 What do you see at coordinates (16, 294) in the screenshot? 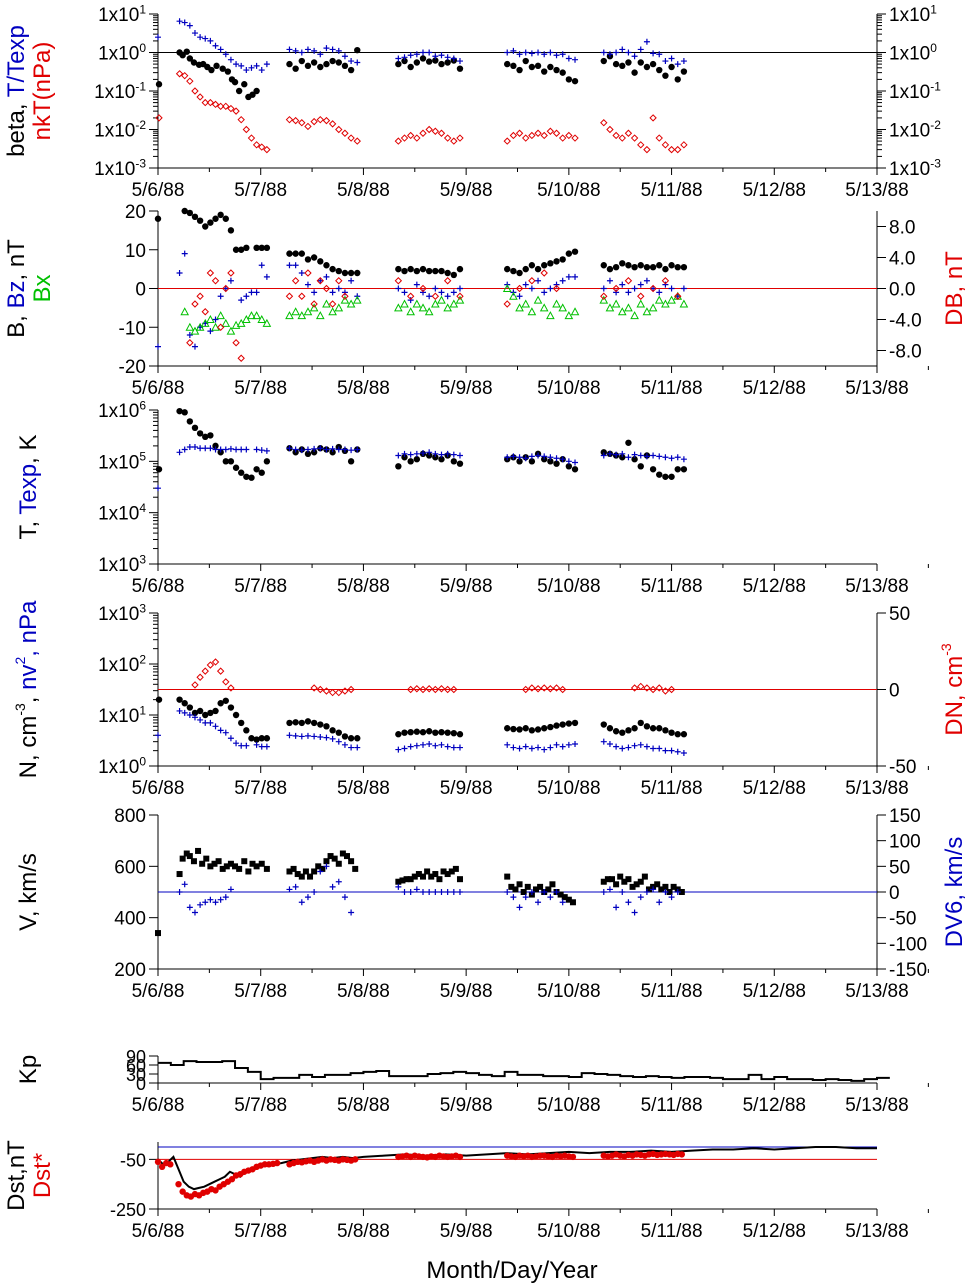
I see `axis-label-part: Bz` at bounding box center [16, 294].